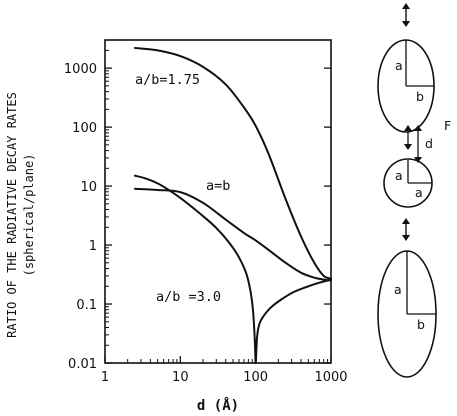  Describe the element at coordinates (398, 289) in the screenshot. I see `ellipse3-a-label: a` at that location.